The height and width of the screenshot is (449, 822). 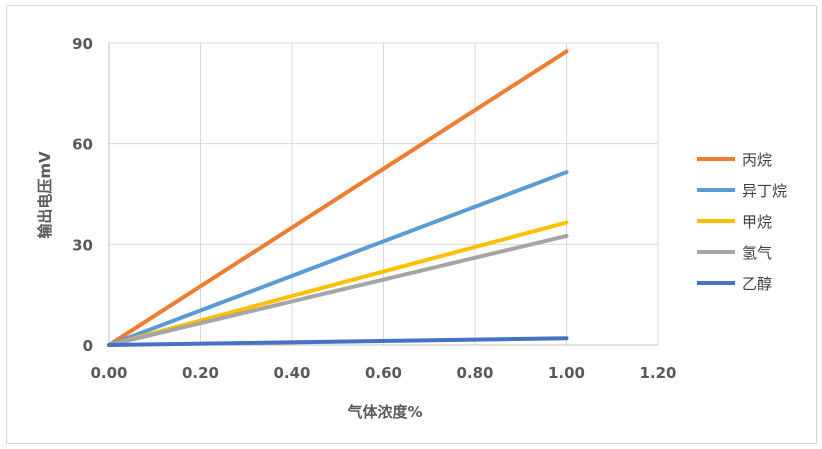 I want to click on x-axis-title: 气体浓度%, so click(x=384, y=412).